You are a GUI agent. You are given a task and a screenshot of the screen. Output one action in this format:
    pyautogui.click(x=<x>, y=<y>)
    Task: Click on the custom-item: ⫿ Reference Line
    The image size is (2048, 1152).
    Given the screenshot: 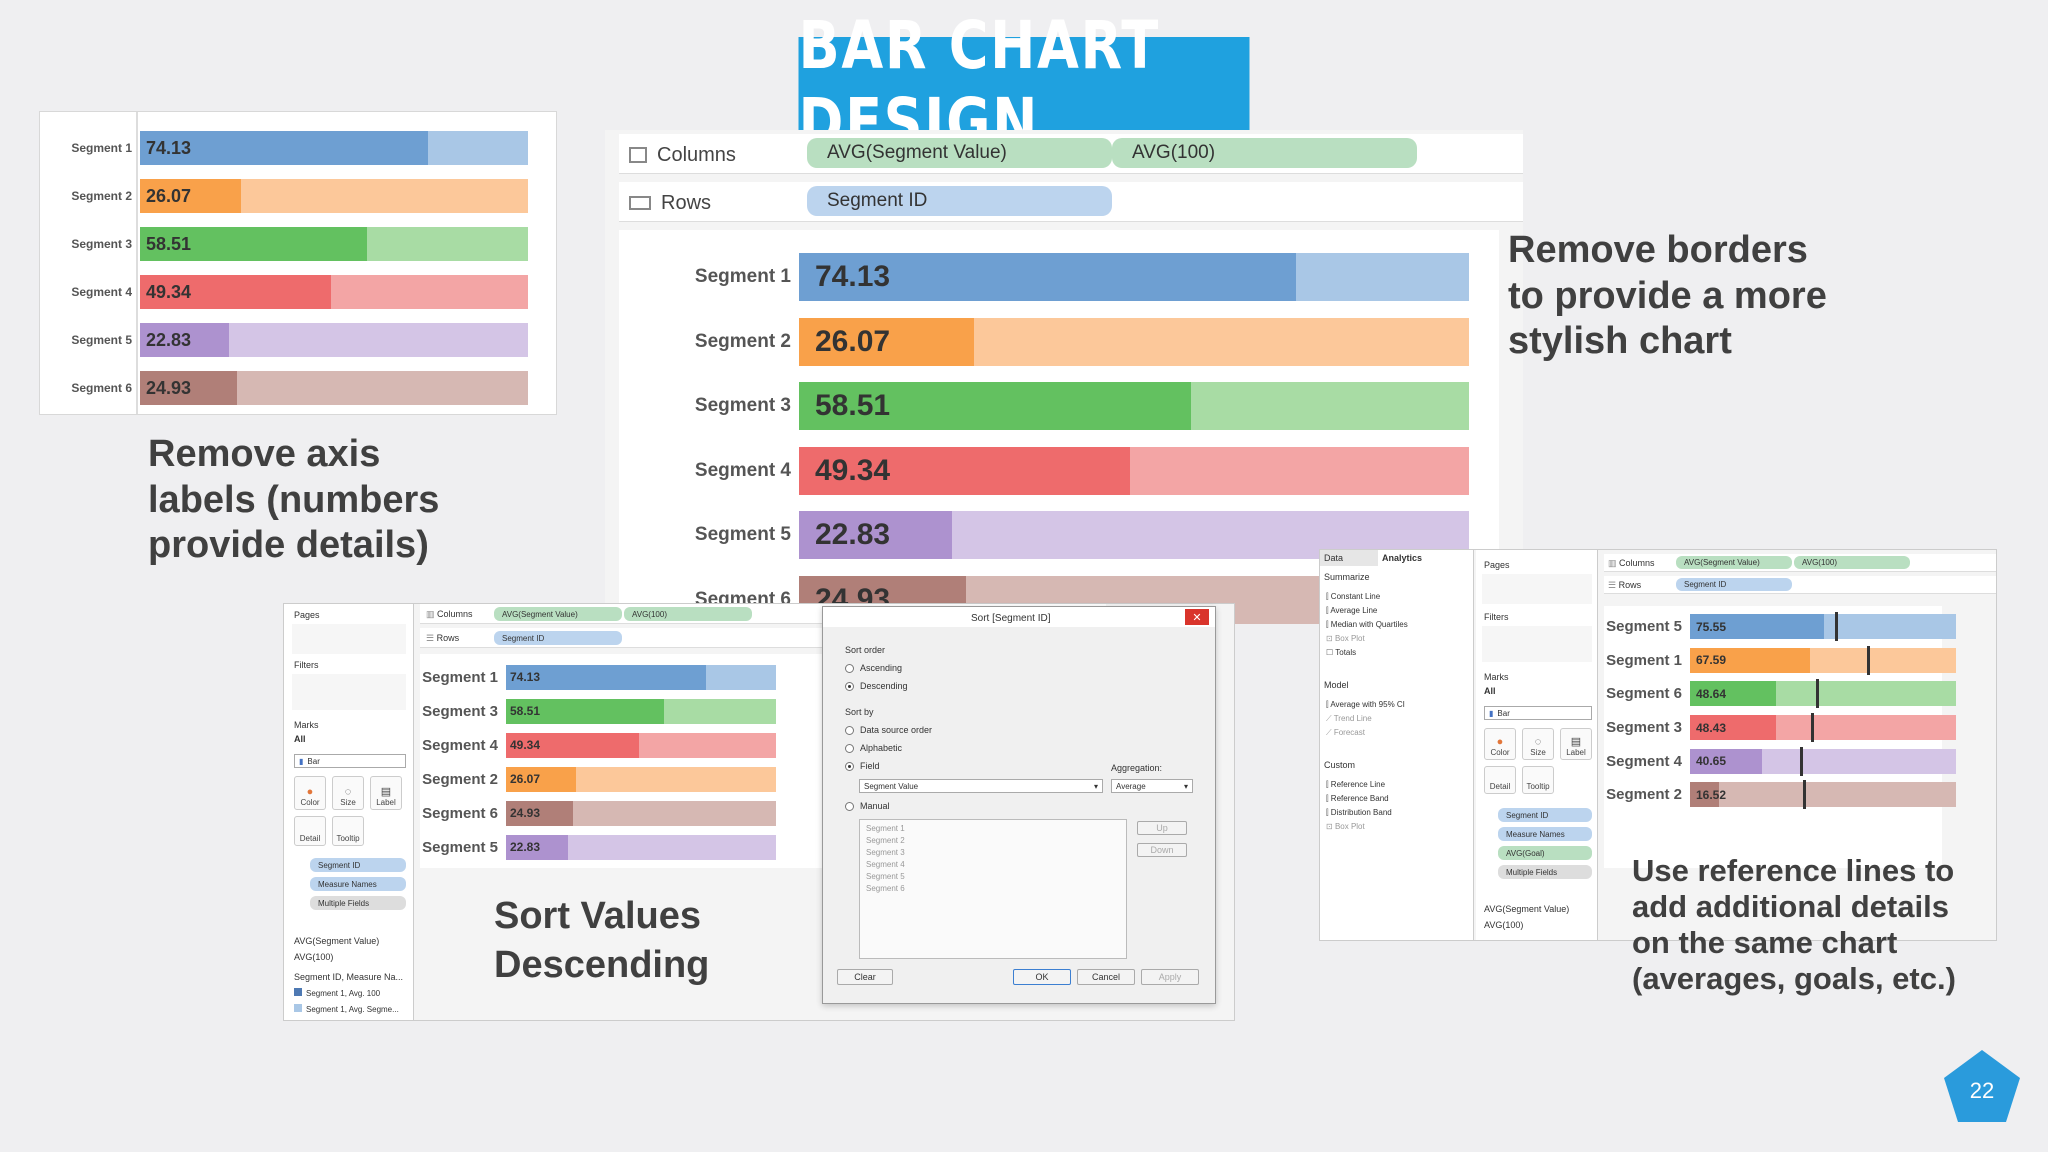 What is the action you would take?
    pyautogui.click(x=1355, y=785)
    